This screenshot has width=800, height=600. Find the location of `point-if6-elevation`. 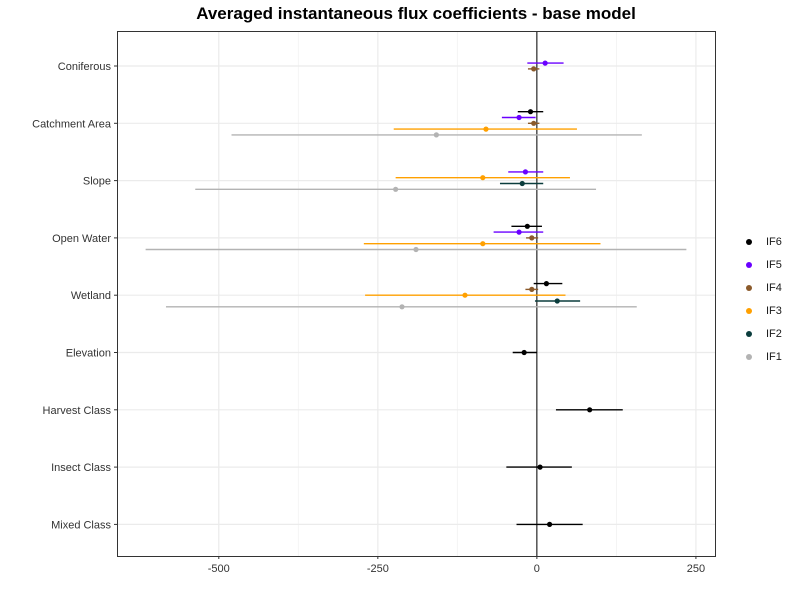

point-if6-elevation is located at coordinates (524, 352).